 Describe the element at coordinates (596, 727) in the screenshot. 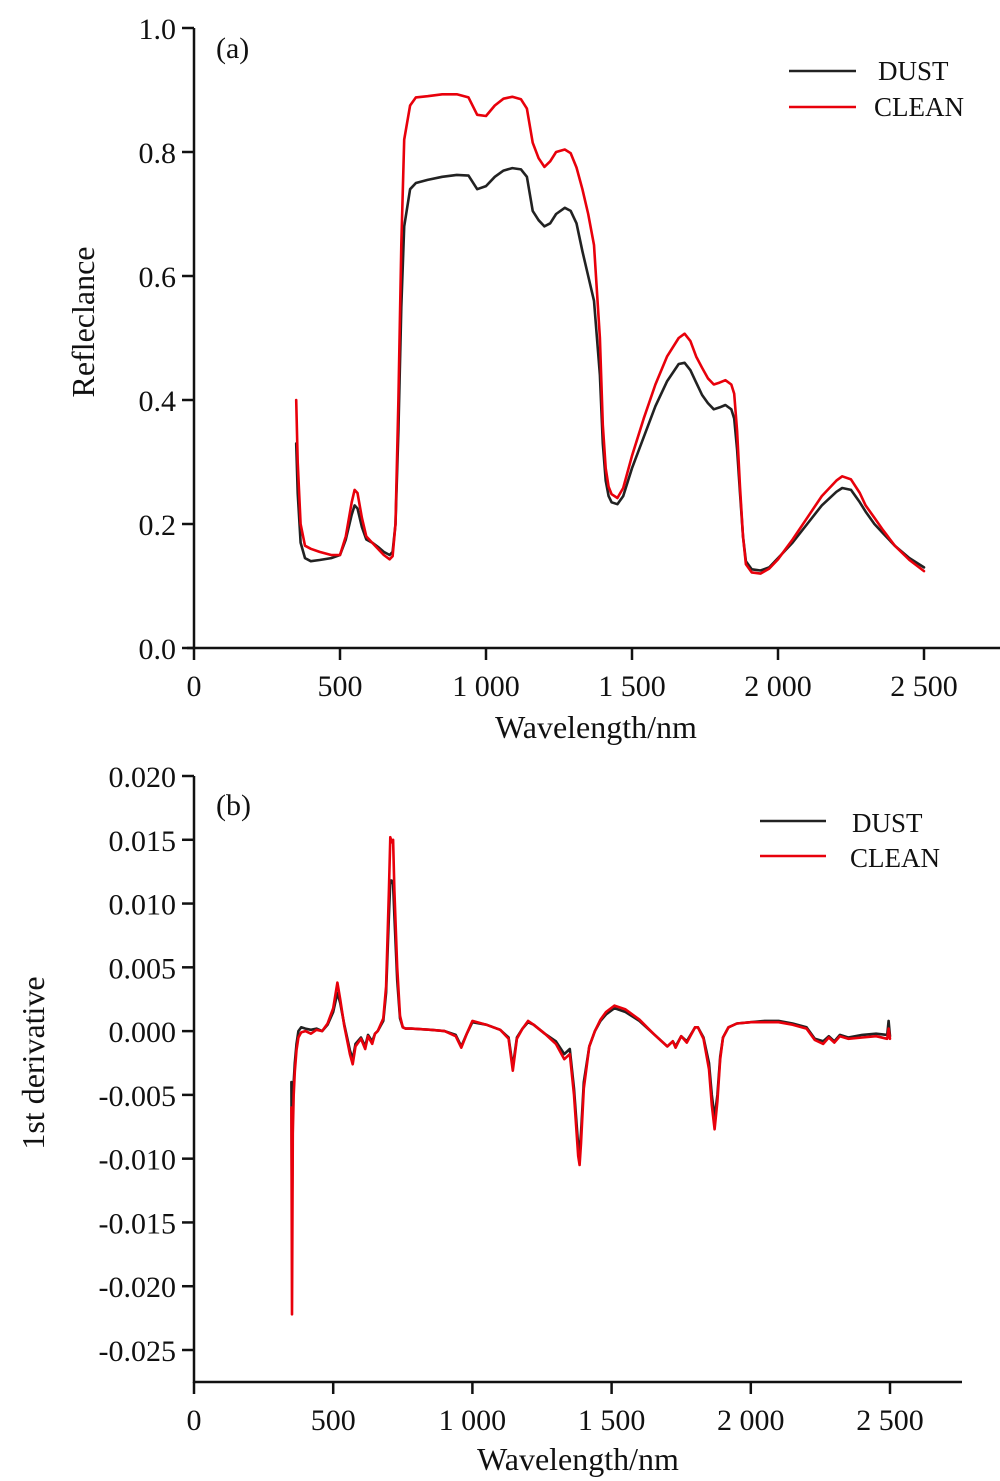

I see `panel-a-x-axis-title: Wavelength/nm` at that location.